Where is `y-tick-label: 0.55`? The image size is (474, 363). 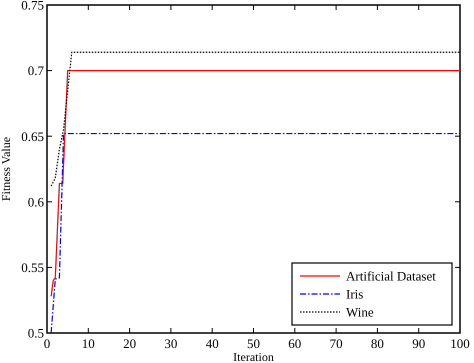
y-tick-label: 0.55 is located at coordinates (32, 267).